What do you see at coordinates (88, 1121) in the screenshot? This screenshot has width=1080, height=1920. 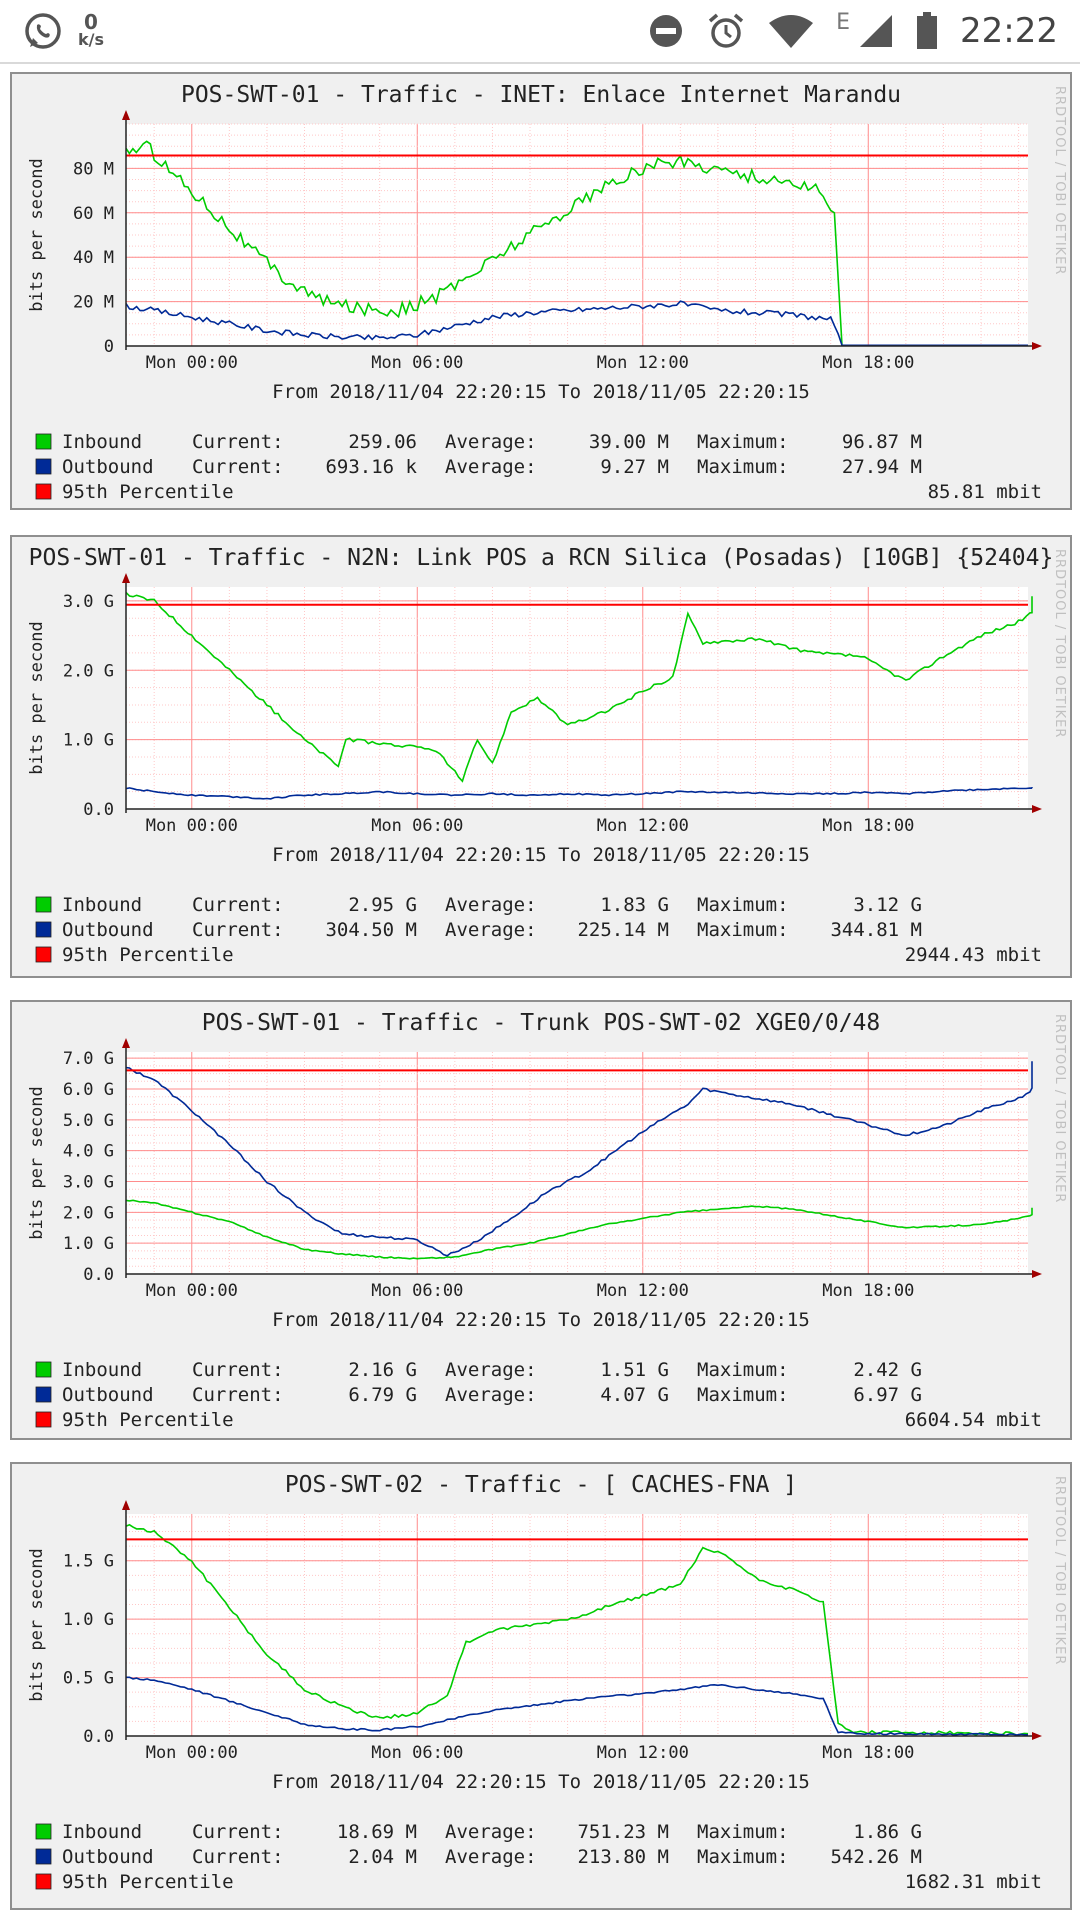 I see `y-tick-label: 5.0 G` at bounding box center [88, 1121].